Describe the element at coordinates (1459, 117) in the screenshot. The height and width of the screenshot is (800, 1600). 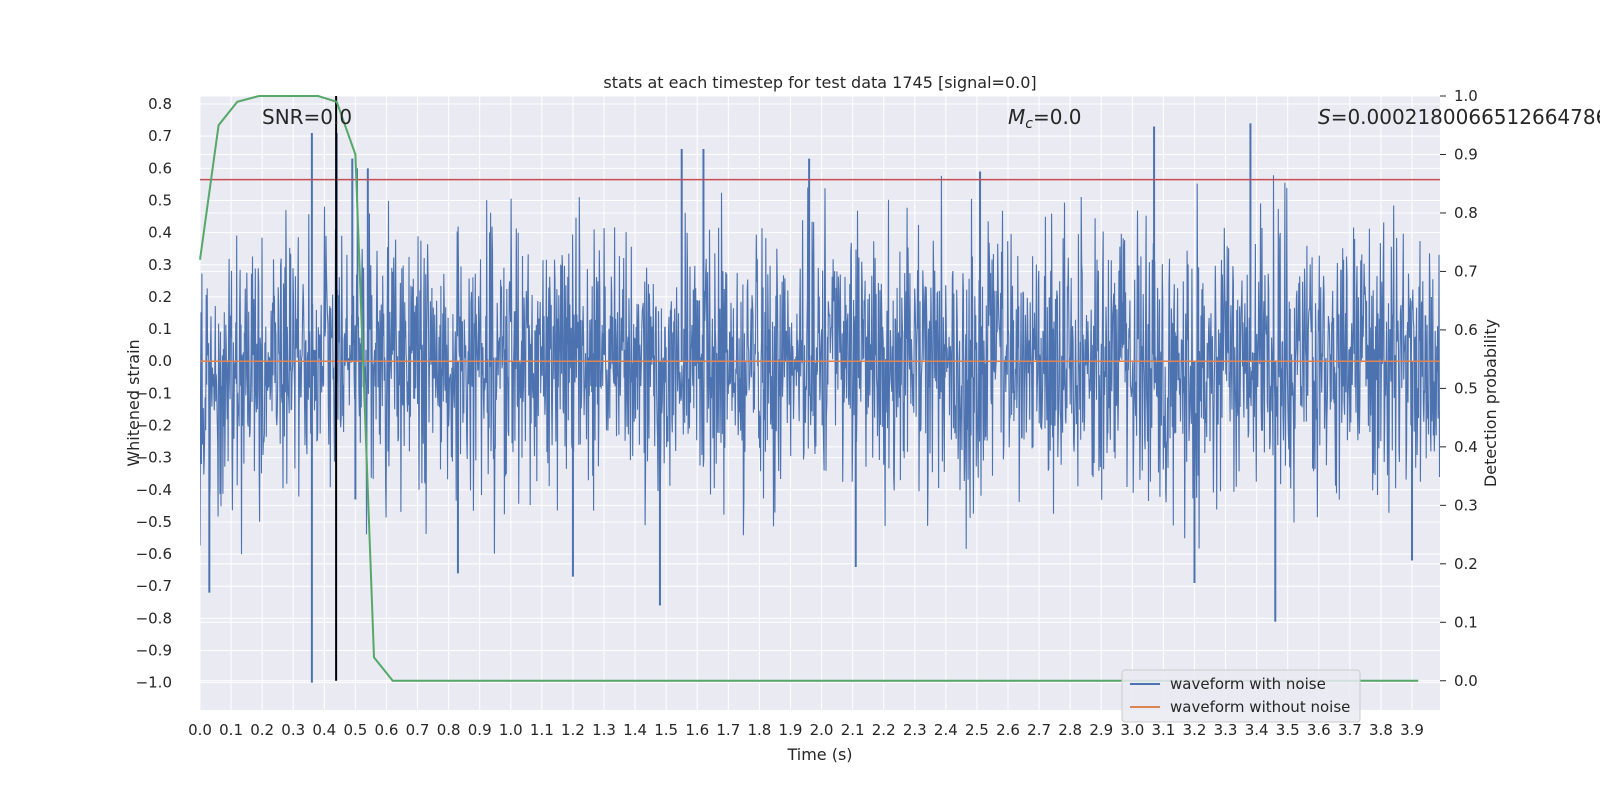
I see `s-annotation: S=0.0002180066512664786` at that location.